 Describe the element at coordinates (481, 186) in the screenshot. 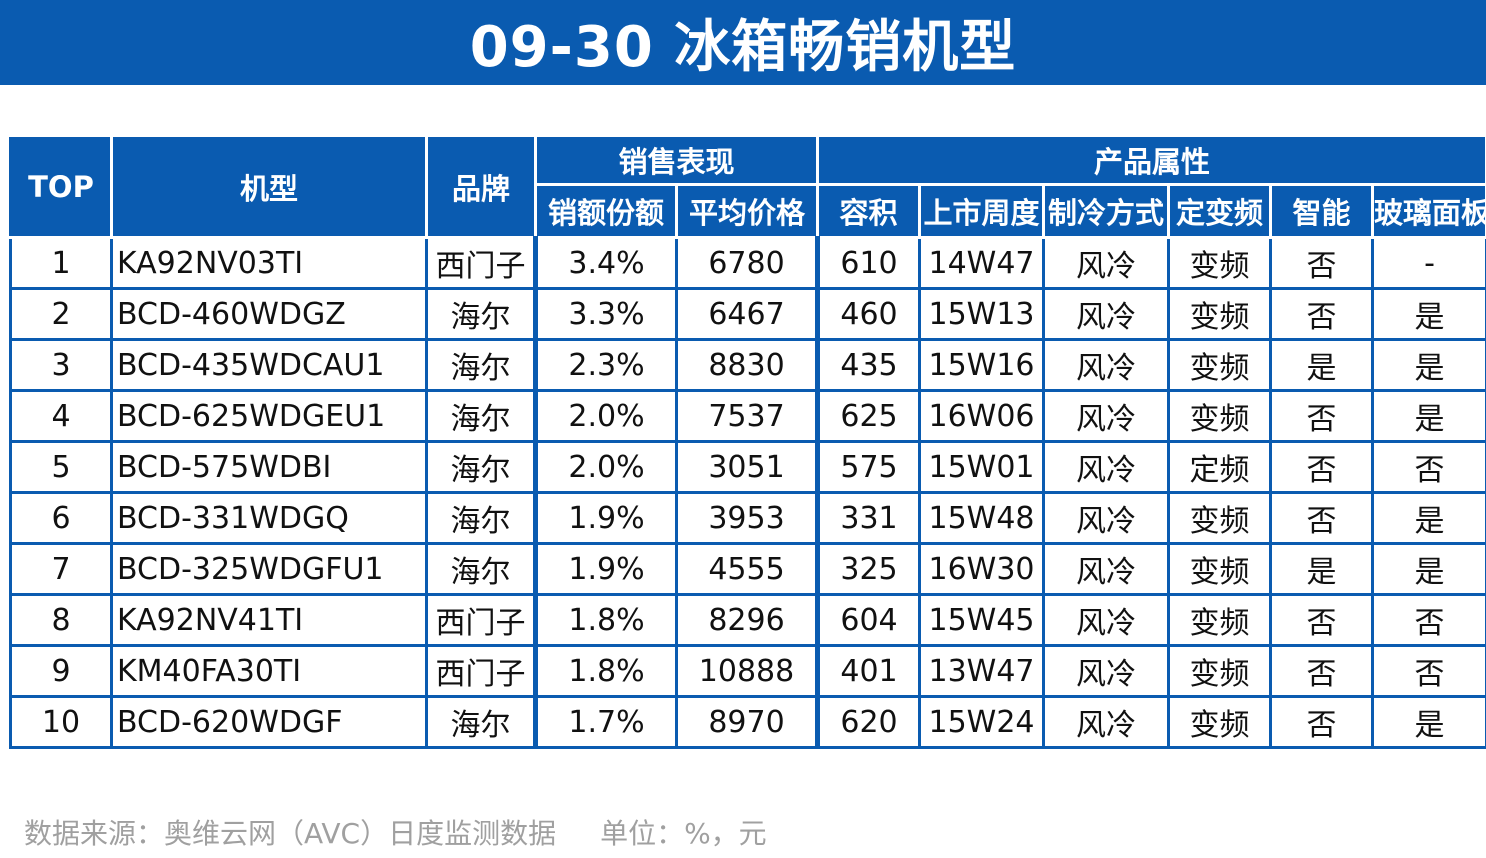

I see `header-brand: 品牌` at that location.